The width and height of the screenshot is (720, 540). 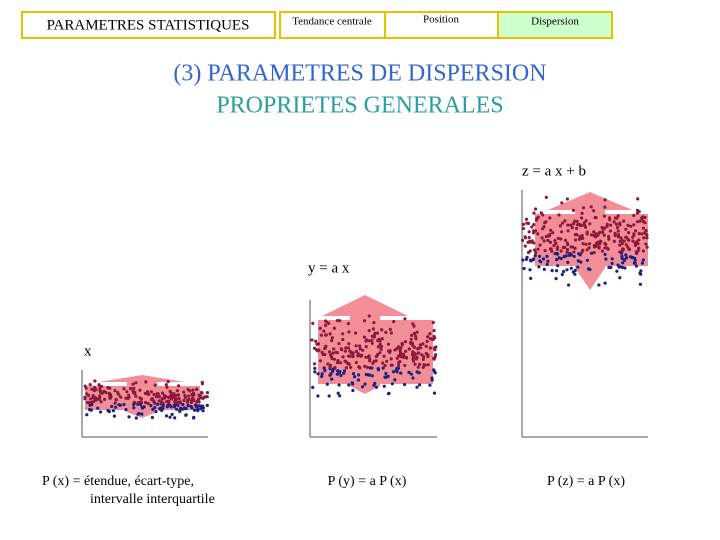 What do you see at coordinates (555, 22) in the screenshot?
I see `tab-label: Dispersion` at bounding box center [555, 22].